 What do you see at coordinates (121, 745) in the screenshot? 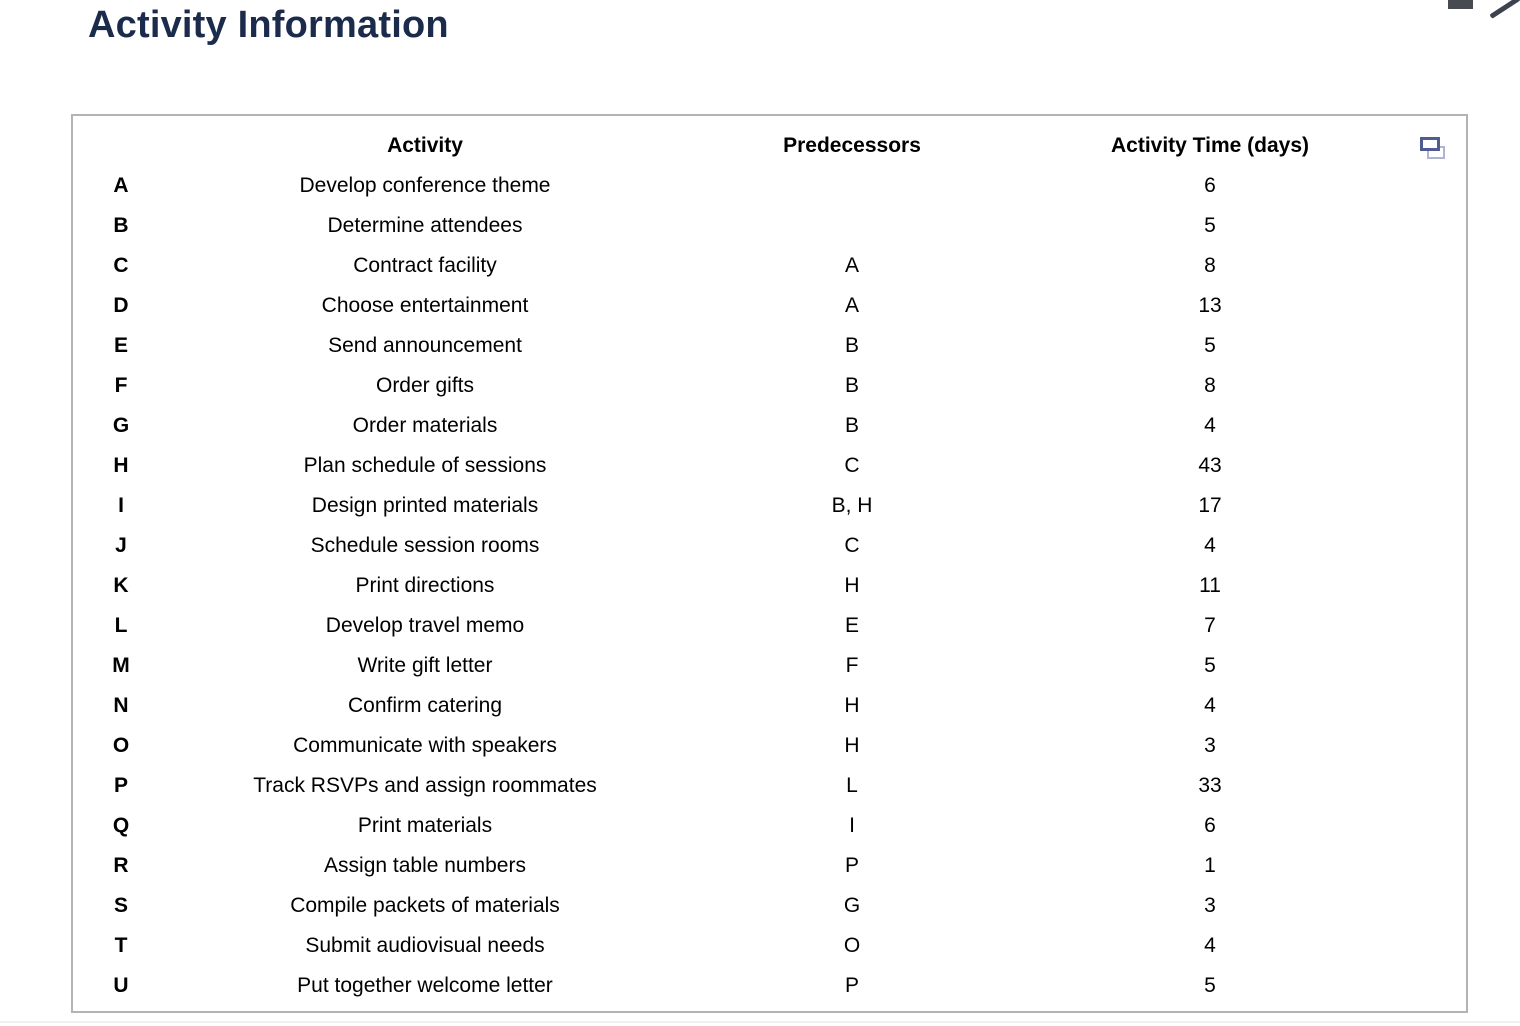
I see `row-id: O` at bounding box center [121, 745].